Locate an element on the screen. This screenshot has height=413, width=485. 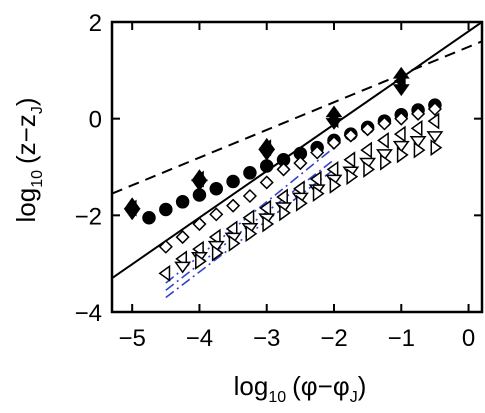
x-tick-label: 0 is located at coordinates (468, 338).